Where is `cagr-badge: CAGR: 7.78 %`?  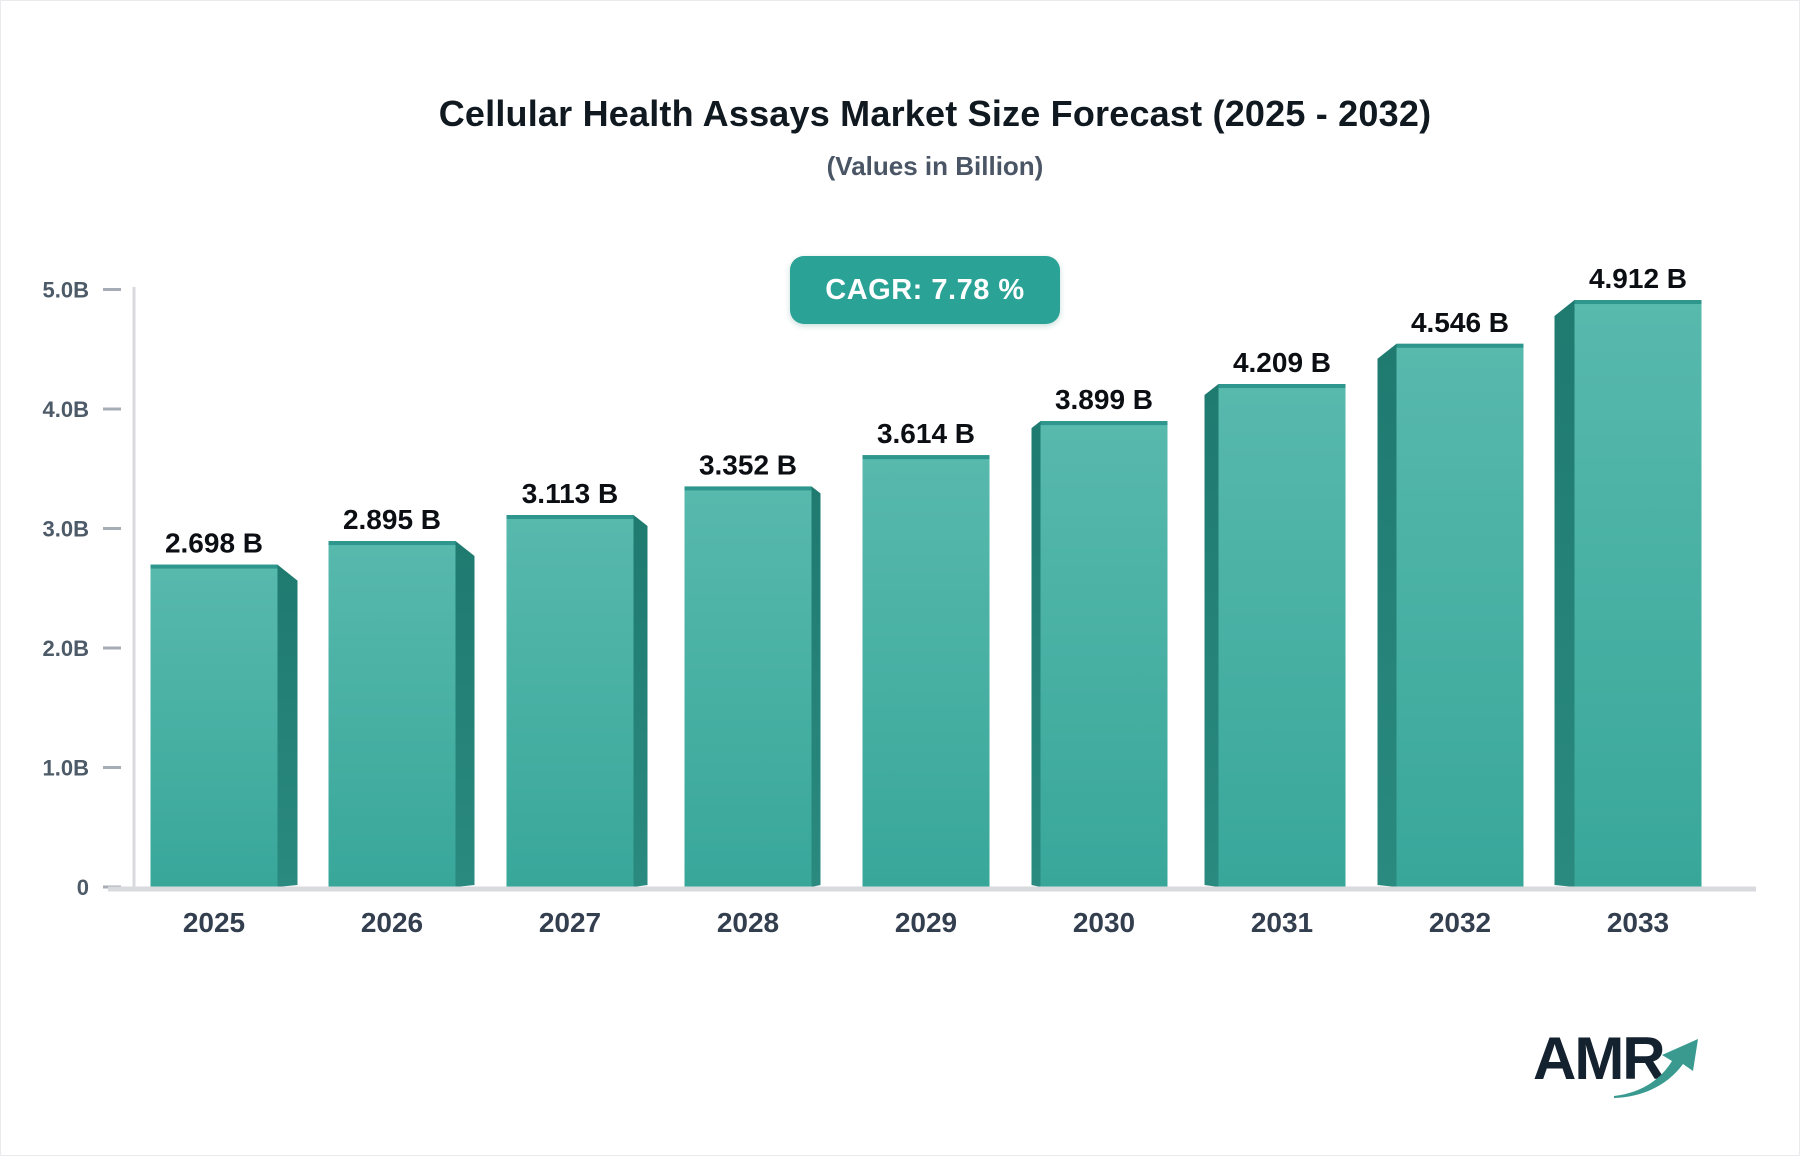 cagr-badge: CAGR: 7.78 % is located at coordinates (925, 290).